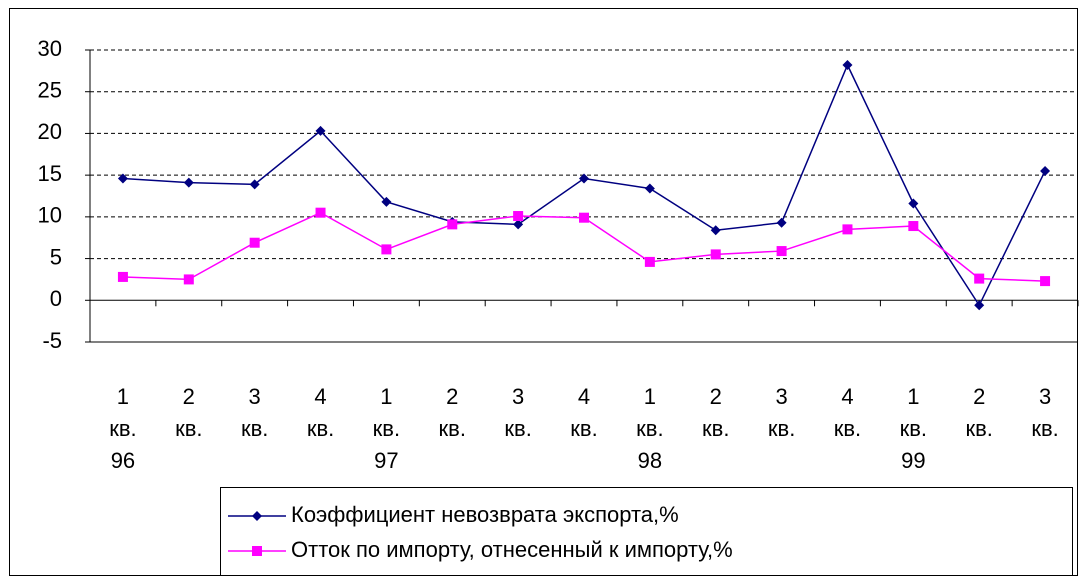 This screenshot has height=577, width=1086. I want to click on x-tick-label: 1 кв. 97, so click(386, 428).